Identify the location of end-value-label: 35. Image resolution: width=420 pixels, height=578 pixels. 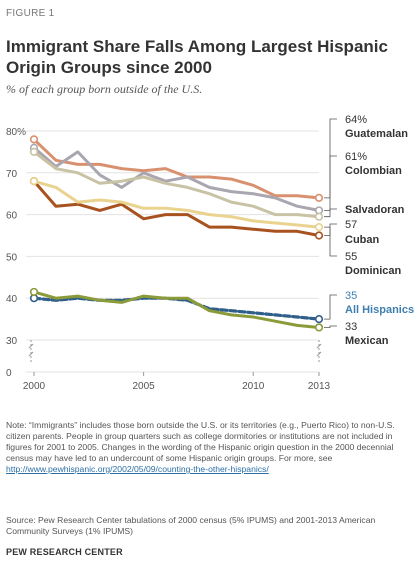
(351, 296).